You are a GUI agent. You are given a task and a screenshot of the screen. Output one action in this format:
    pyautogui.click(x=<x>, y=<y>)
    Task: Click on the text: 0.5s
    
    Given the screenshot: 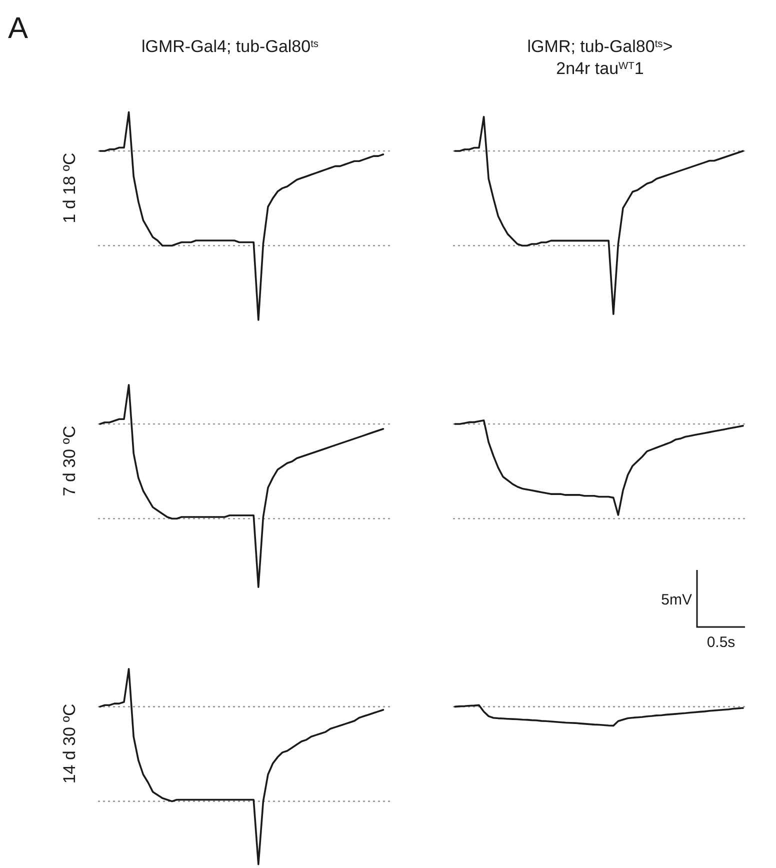 What is the action you would take?
    pyautogui.click(x=721, y=642)
    